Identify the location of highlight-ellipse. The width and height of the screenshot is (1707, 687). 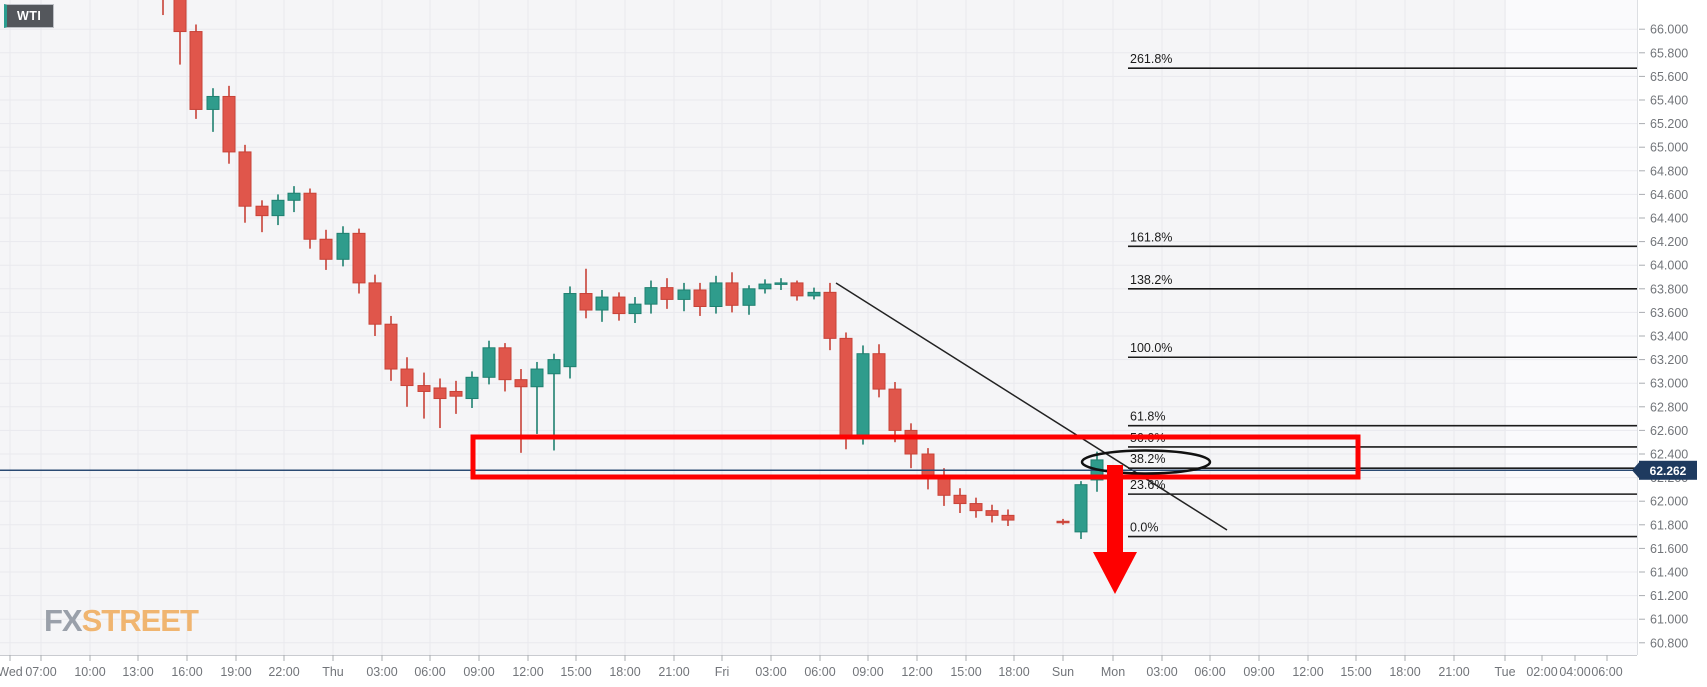
(1146, 462).